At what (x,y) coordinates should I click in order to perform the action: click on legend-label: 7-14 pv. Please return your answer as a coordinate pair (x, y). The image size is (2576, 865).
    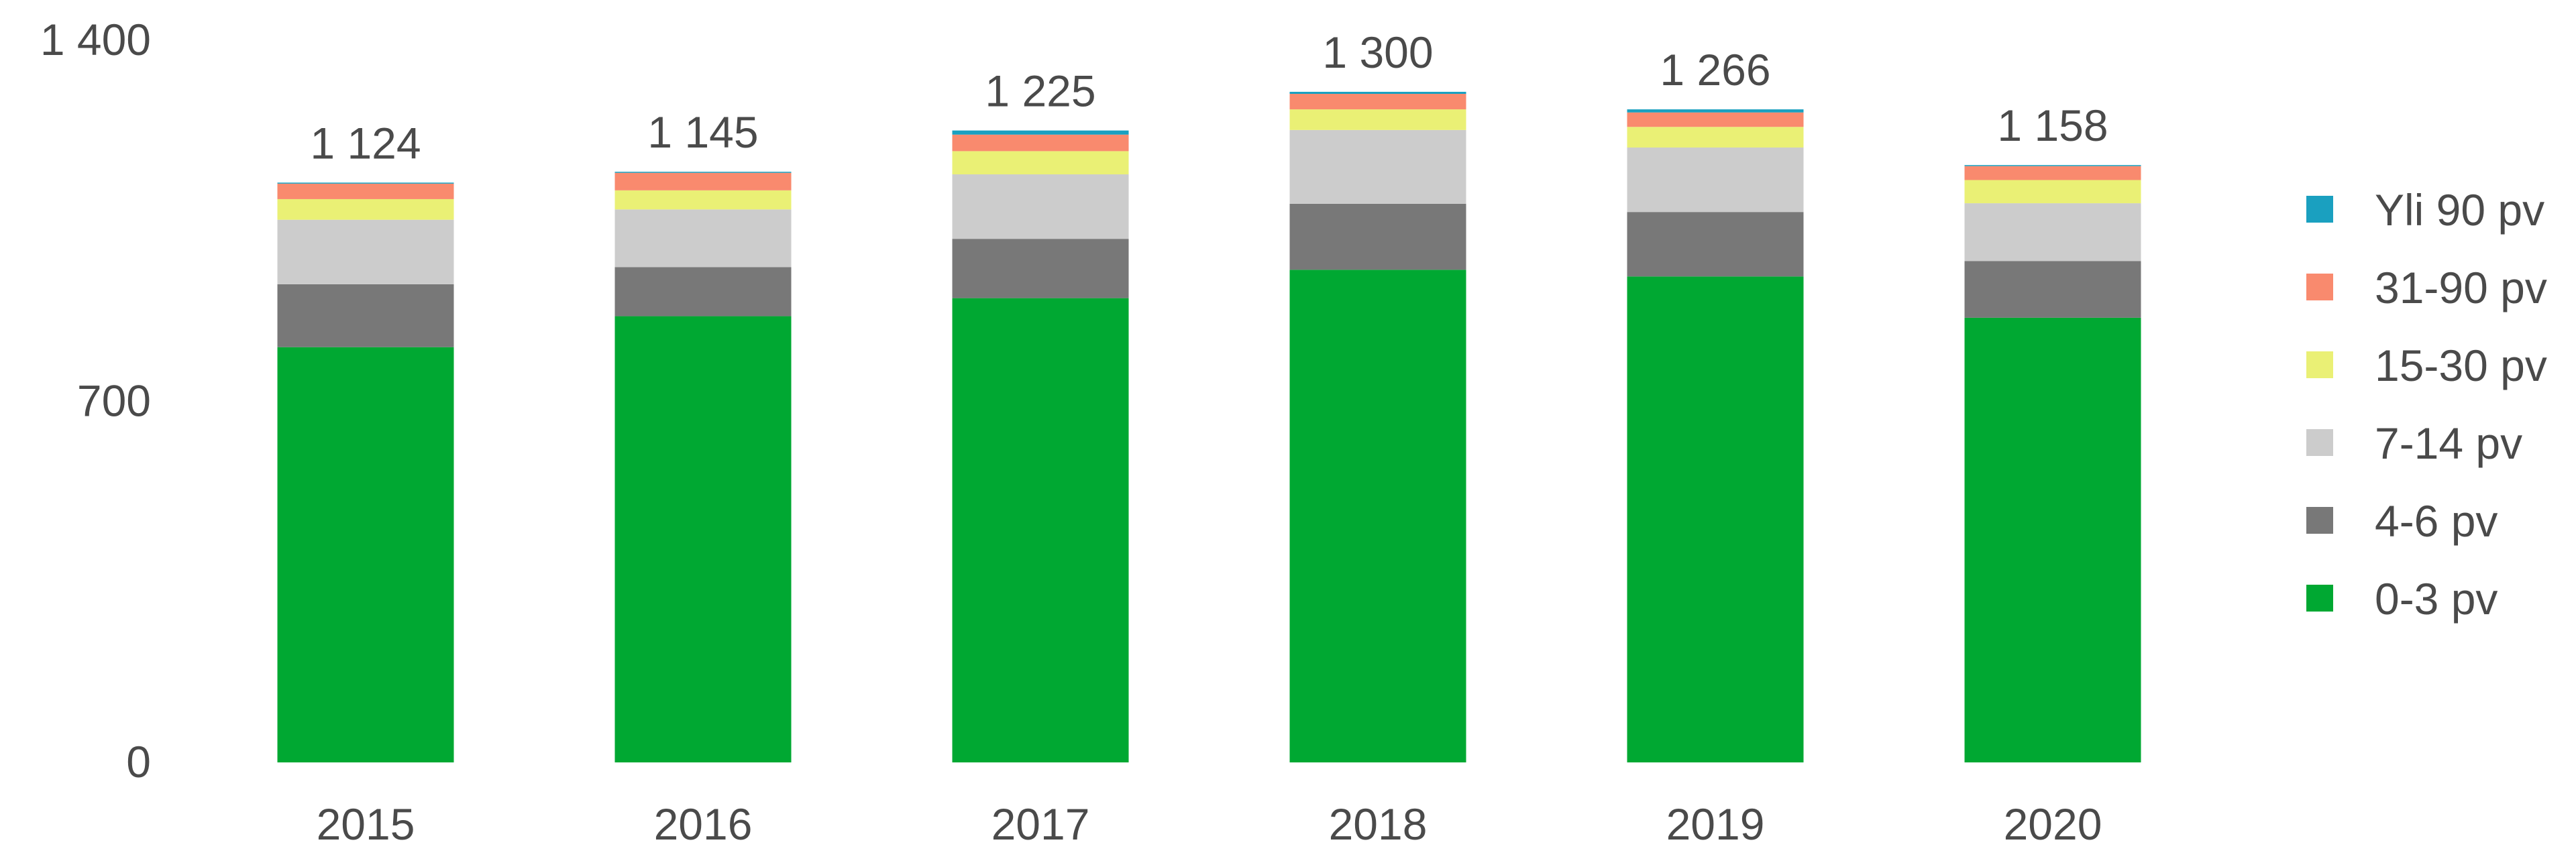
    Looking at the image, I should click on (2448, 443).